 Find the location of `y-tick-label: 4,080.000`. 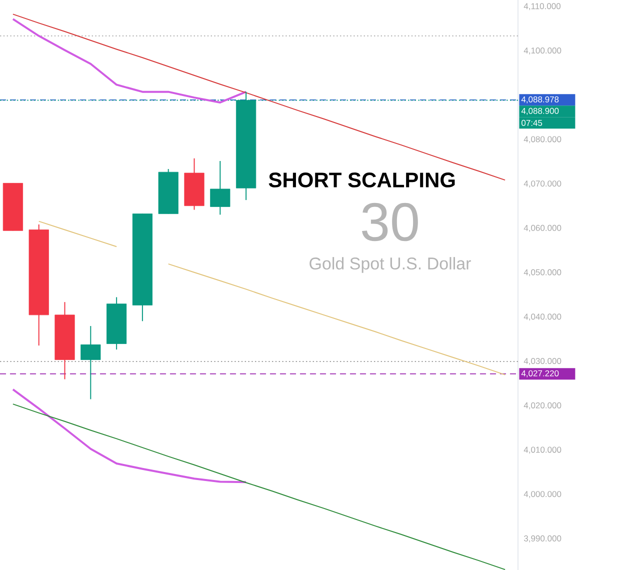

y-tick-label: 4,080.000 is located at coordinates (543, 140).